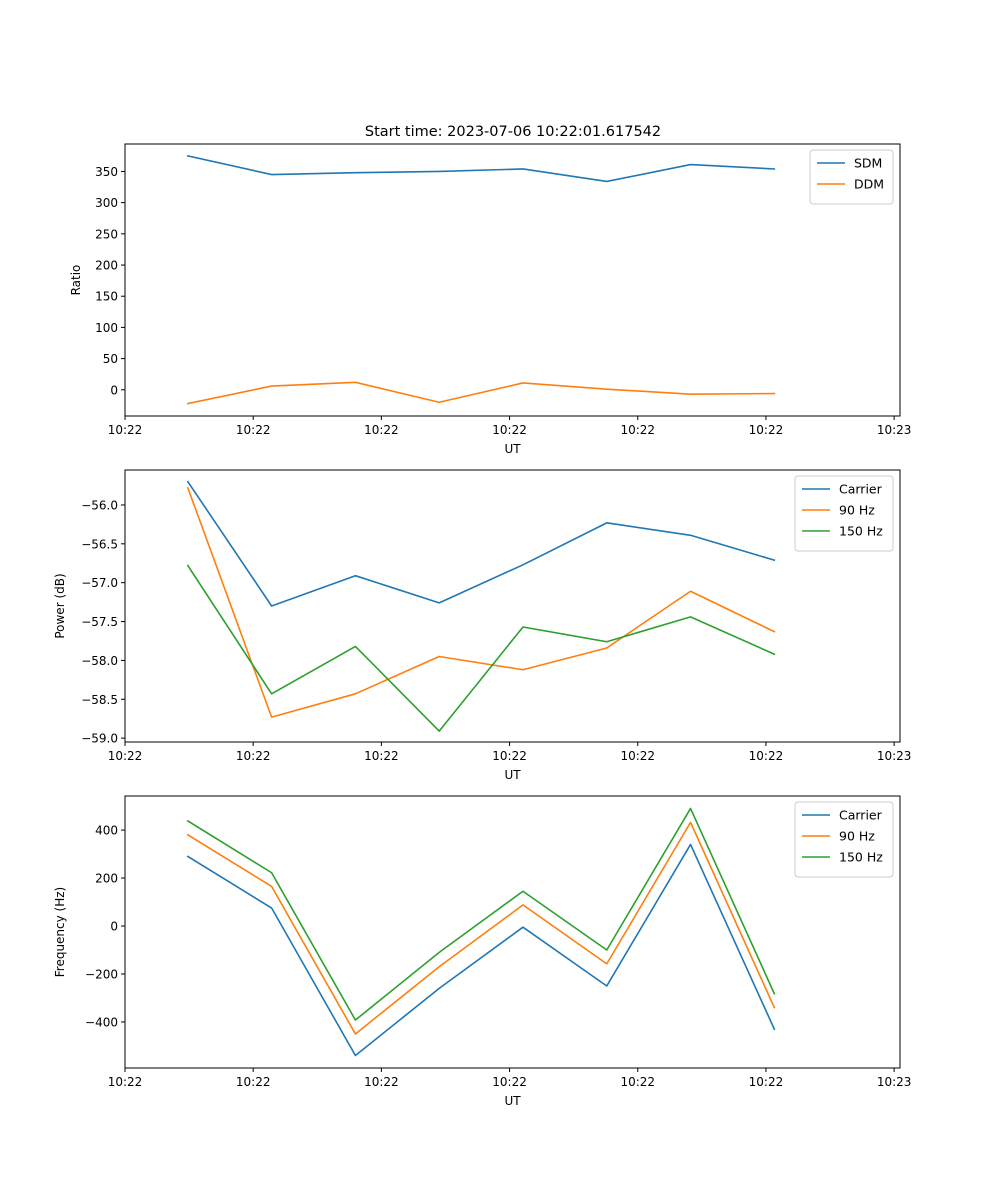 The width and height of the screenshot is (1000, 1200). I want to click on frequency-legend-label-90-hz: 90 Hz, so click(857, 836).